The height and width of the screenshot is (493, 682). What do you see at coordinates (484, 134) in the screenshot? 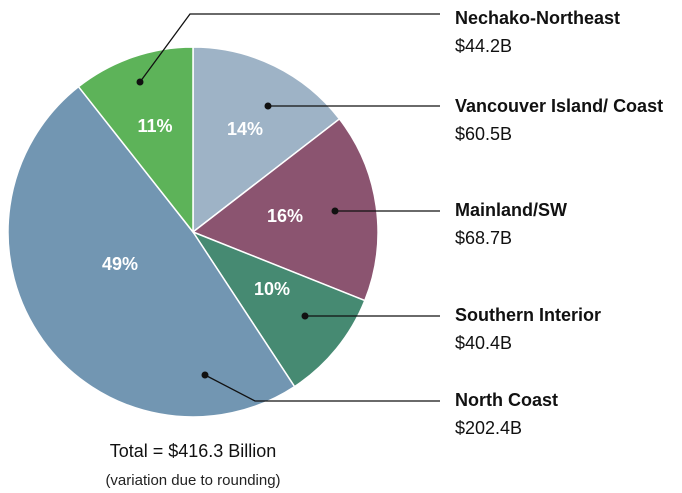
I see `legend-value: $60.5B` at bounding box center [484, 134].